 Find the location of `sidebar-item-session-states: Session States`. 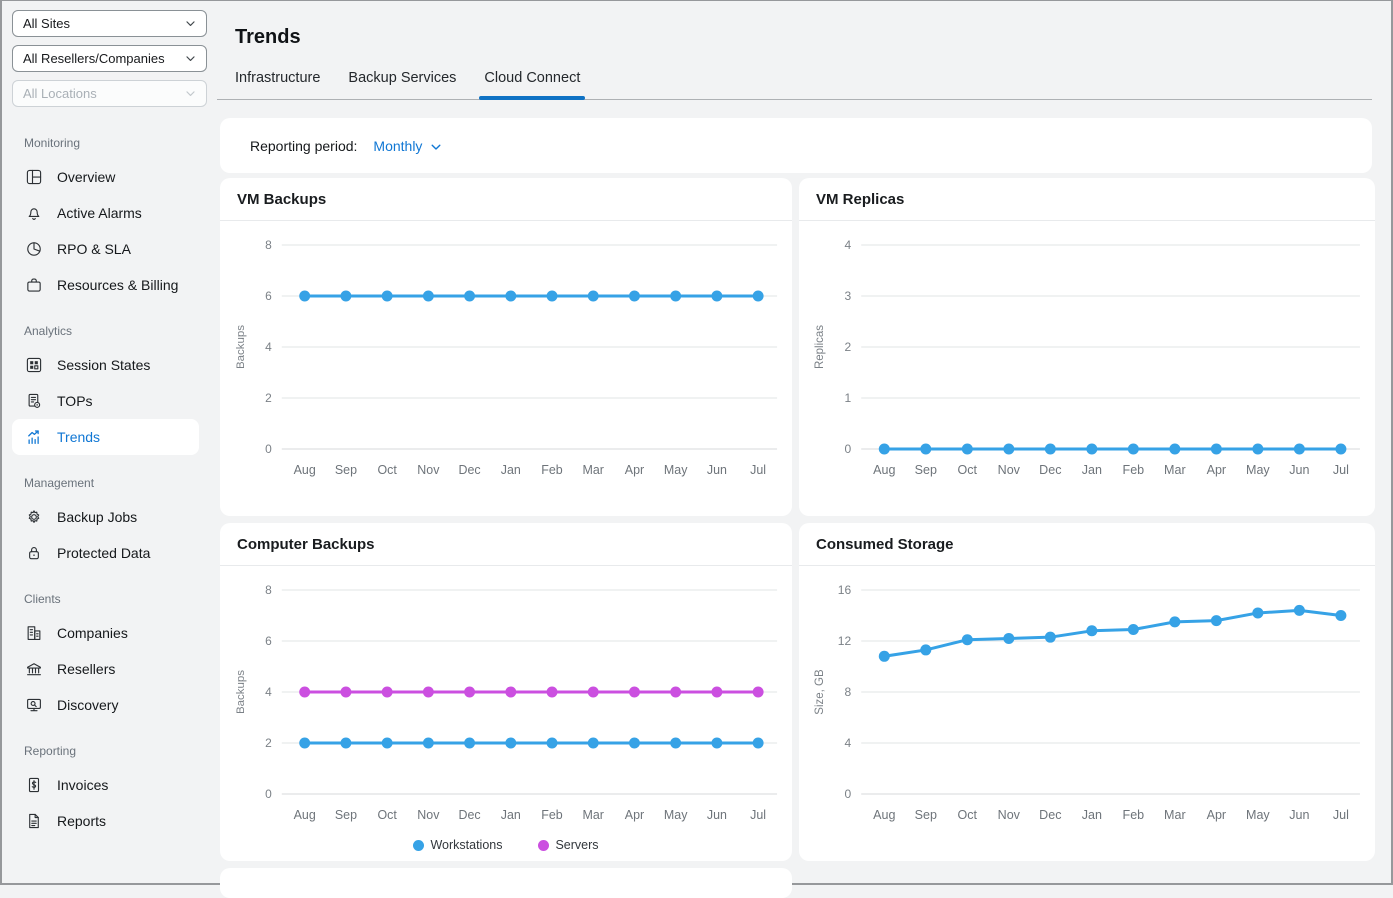

sidebar-item-session-states: Session States is located at coordinates (105, 365).